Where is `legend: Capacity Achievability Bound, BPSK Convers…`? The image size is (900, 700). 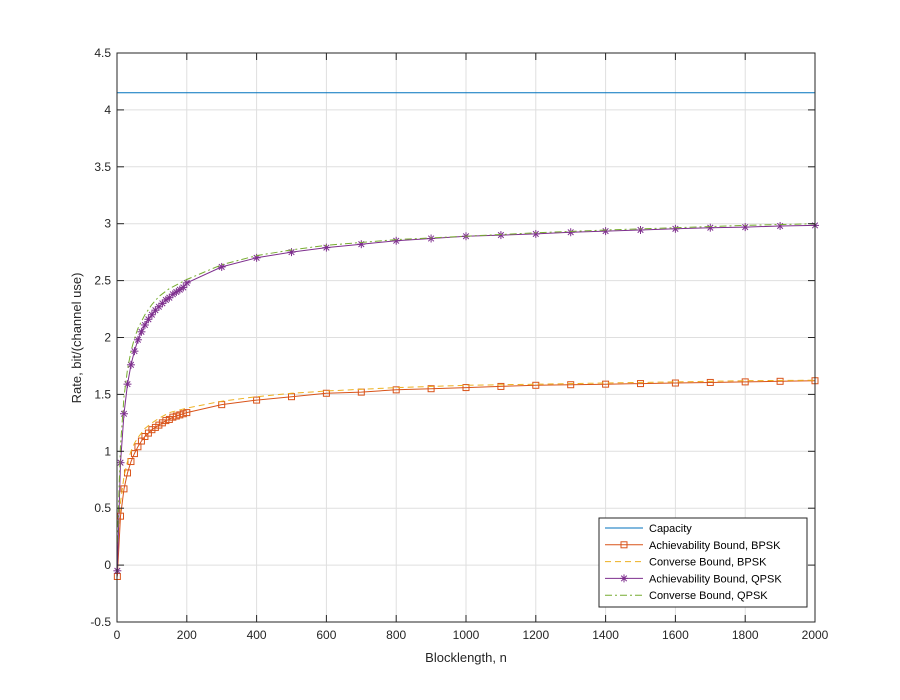
legend: Capacity Achievability Bound, BPSK Convers… is located at coordinates (703, 562).